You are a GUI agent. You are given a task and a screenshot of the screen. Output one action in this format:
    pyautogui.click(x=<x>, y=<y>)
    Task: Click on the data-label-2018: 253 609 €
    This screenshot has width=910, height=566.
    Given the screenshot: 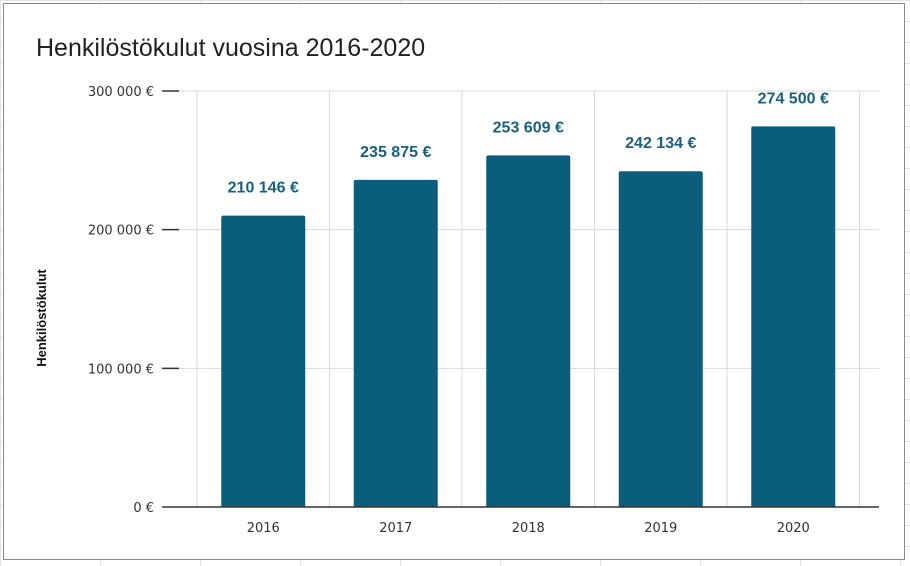 What is the action you would take?
    pyautogui.click(x=528, y=127)
    